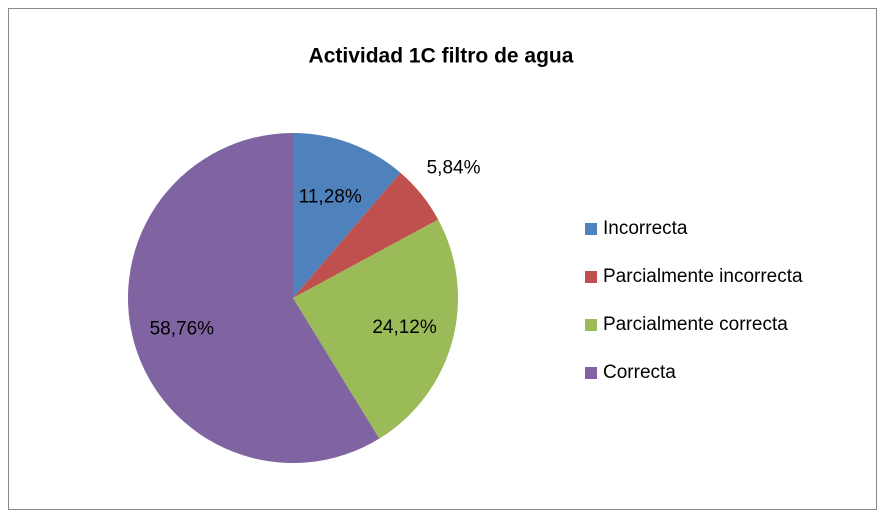  Describe the element at coordinates (639, 372) in the screenshot. I see `legend-label: Correcta` at that location.